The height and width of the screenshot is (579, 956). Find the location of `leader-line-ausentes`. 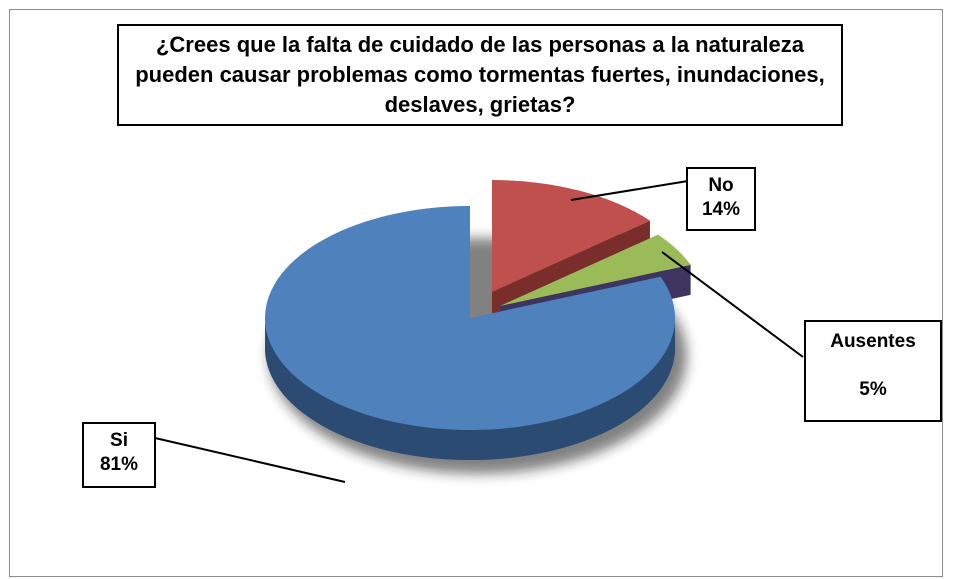

leader-line-ausentes is located at coordinates (732, 304).